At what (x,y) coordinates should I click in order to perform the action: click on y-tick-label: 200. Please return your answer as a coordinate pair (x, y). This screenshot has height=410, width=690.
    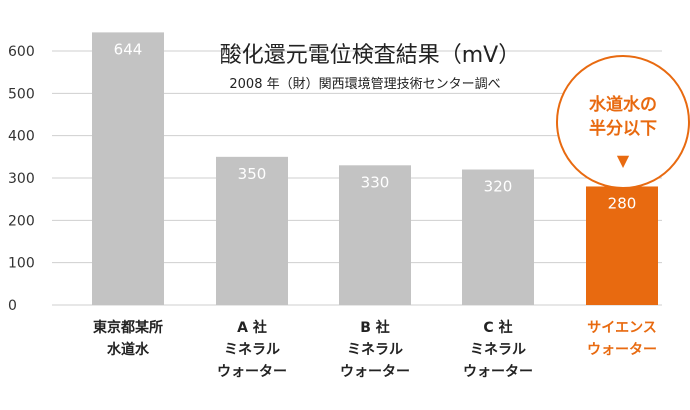
    Looking at the image, I should click on (21, 221).